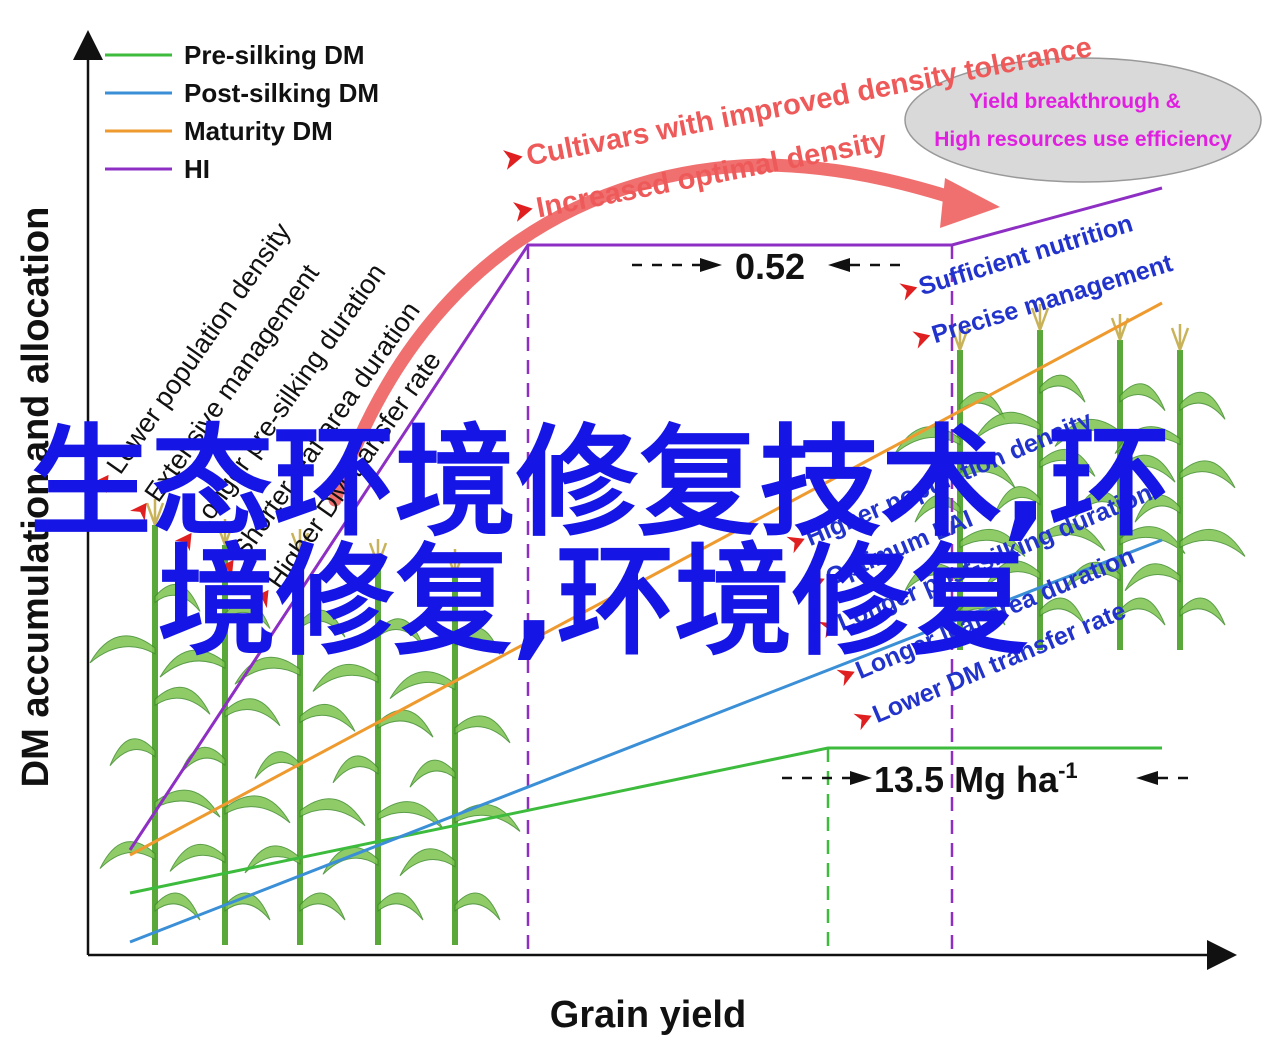  I want to click on legend-label: Maturity DM, so click(258, 131).